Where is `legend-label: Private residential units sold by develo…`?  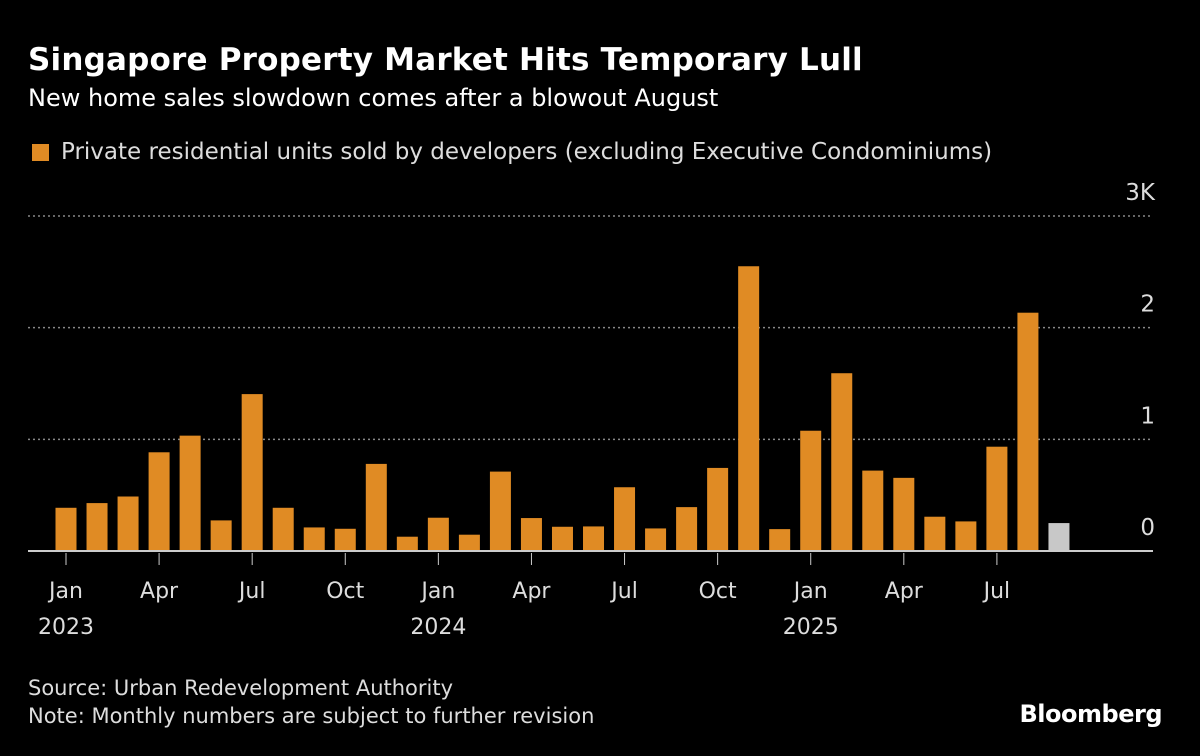
legend-label: Private residential units sold by develo… is located at coordinates (527, 152).